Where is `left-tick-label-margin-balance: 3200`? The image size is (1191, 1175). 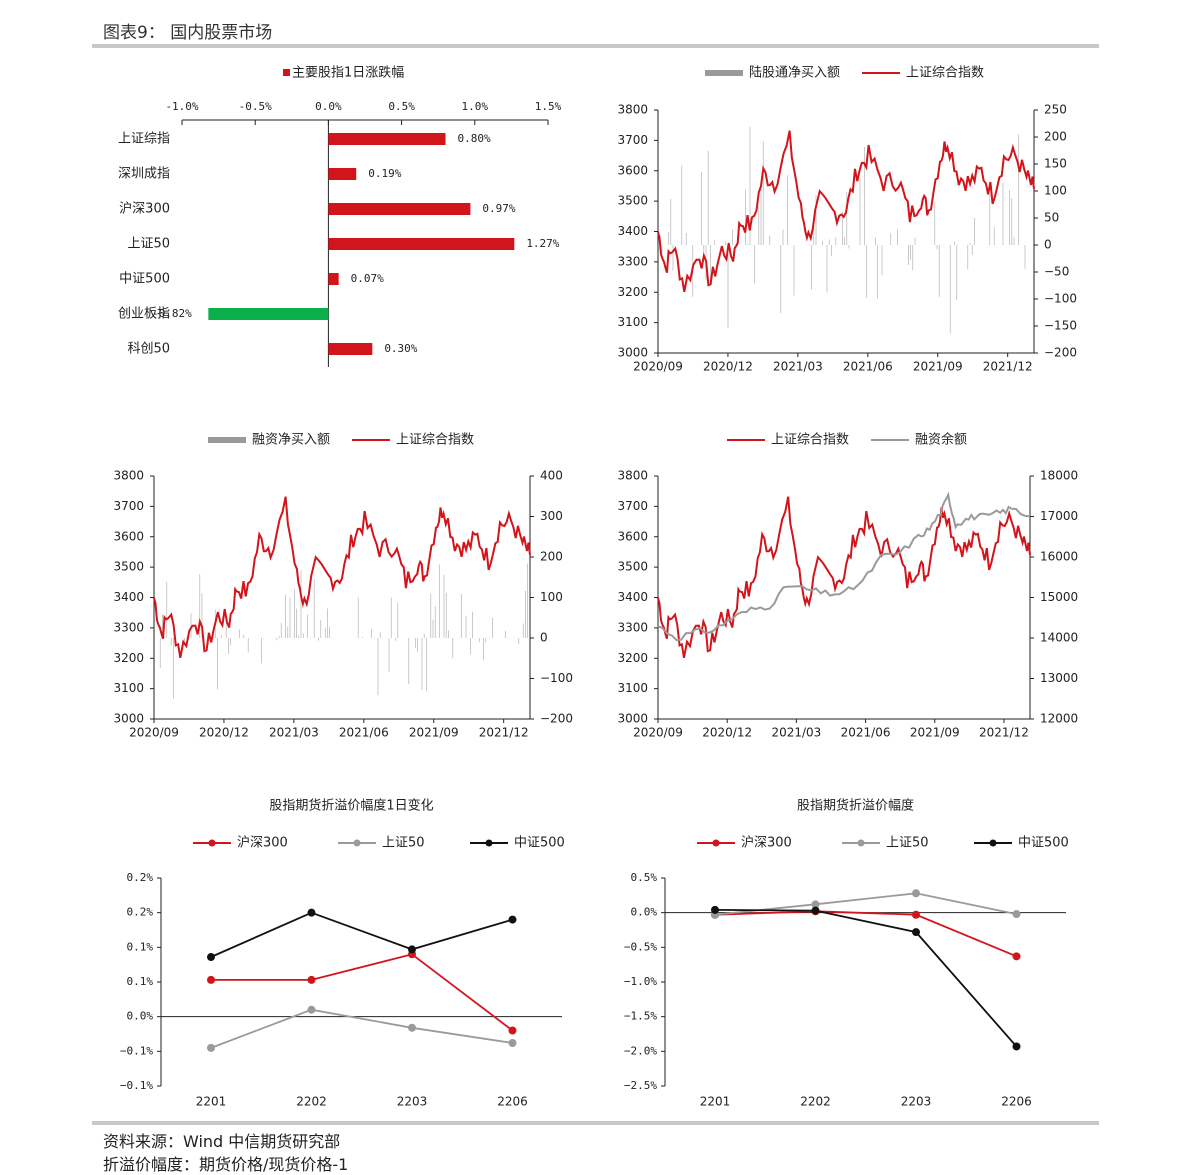
left-tick-label-margin-balance: 3200 is located at coordinates (632, 658).